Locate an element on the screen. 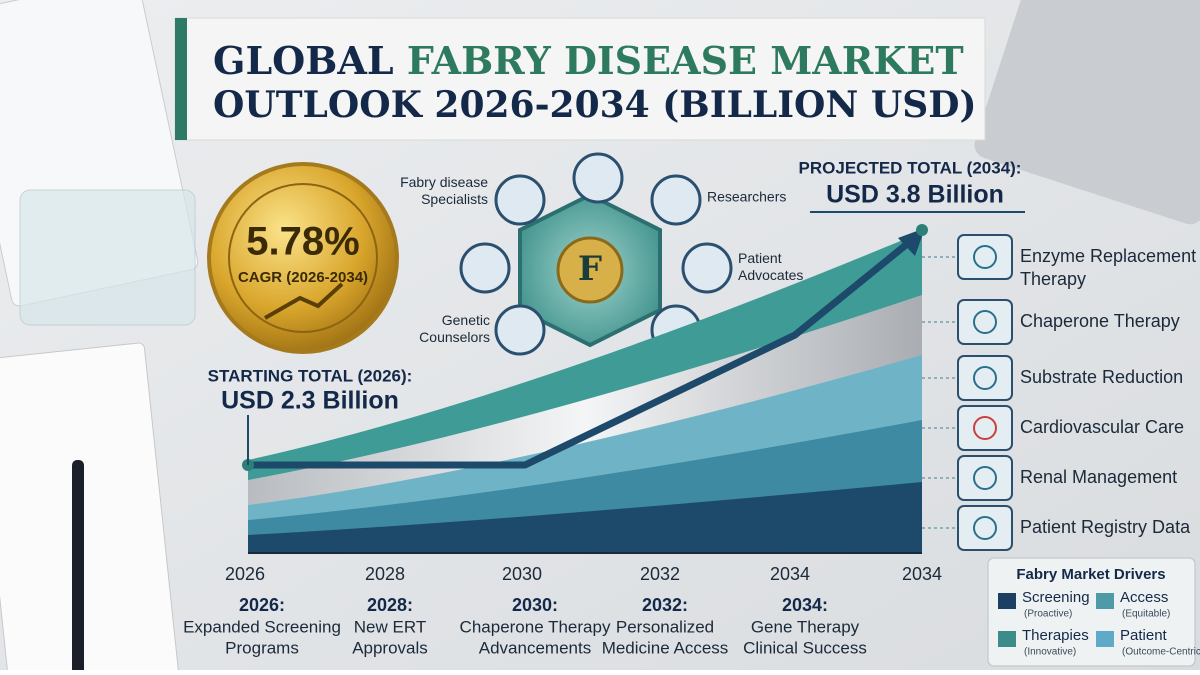 This screenshot has height=675, width=1200. title-accent is located at coordinates (181, 79).